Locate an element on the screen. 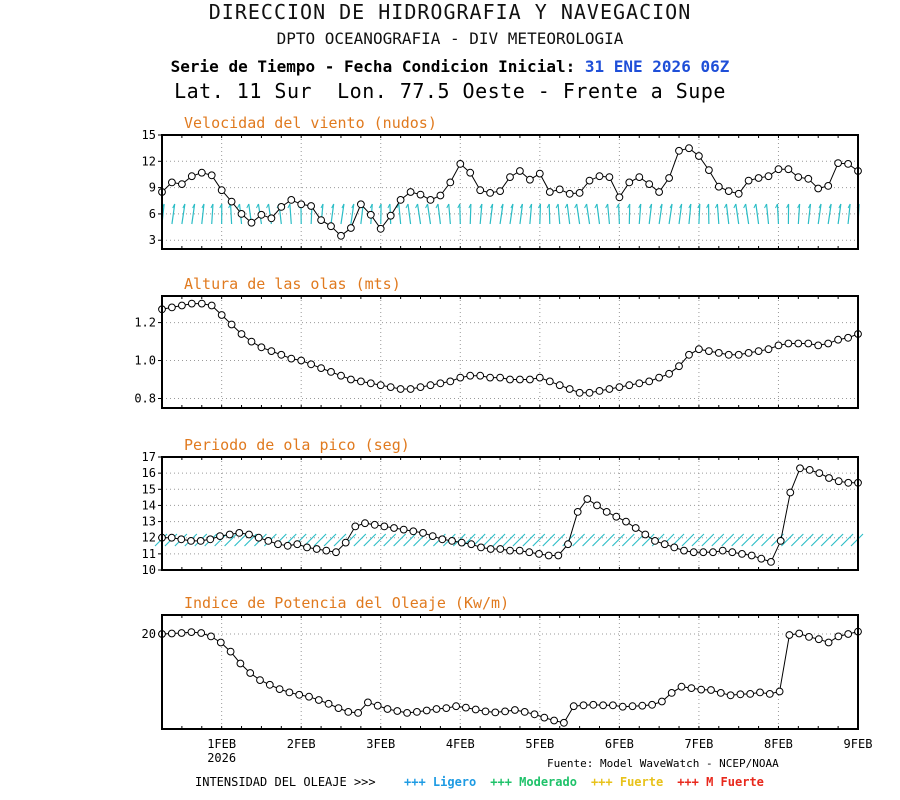  y-tick-label: 9 is located at coordinates (152, 188).